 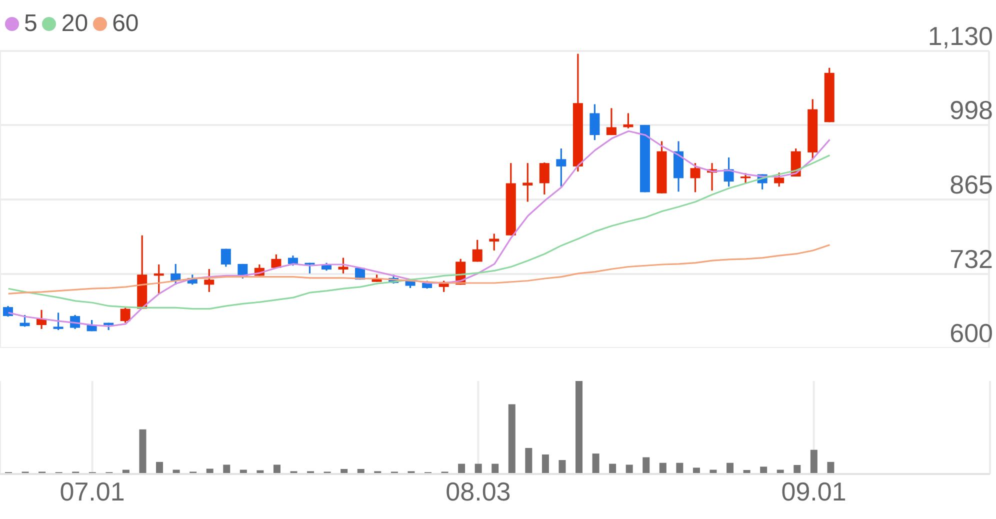 I want to click on y-tick-label: 865, so click(x=971, y=185).